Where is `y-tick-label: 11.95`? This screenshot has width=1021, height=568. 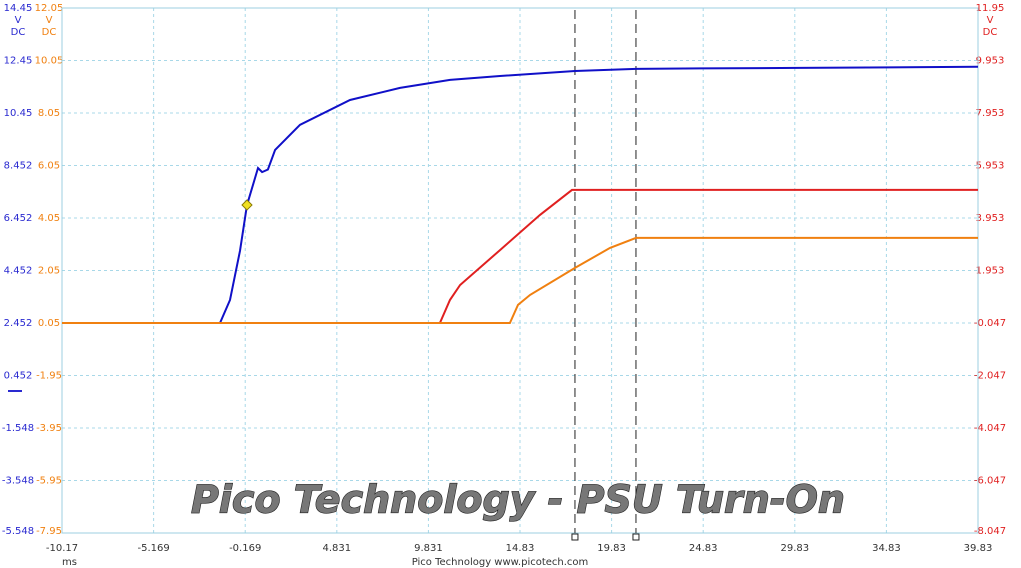
y-tick-label: 11.95 is located at coordinates (990, 8).